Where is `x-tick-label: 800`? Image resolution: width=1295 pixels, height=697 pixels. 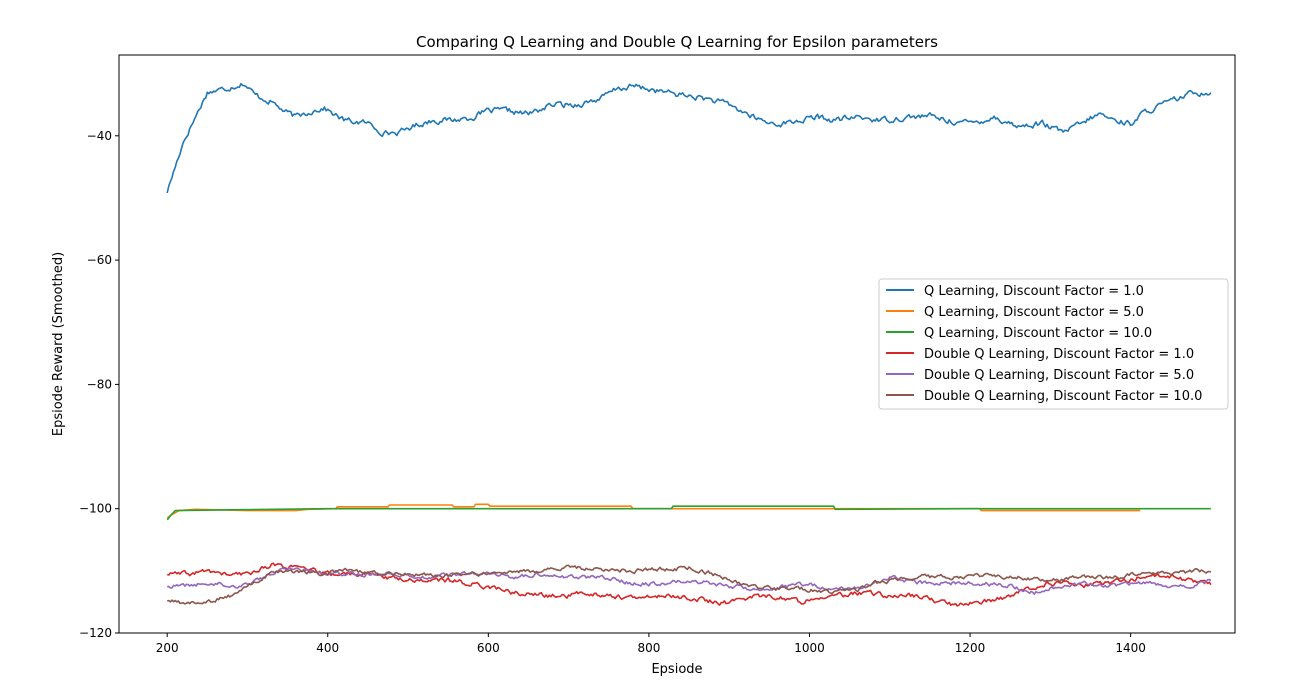 x-tick-label: 800 is located at coordinates (648, 648).